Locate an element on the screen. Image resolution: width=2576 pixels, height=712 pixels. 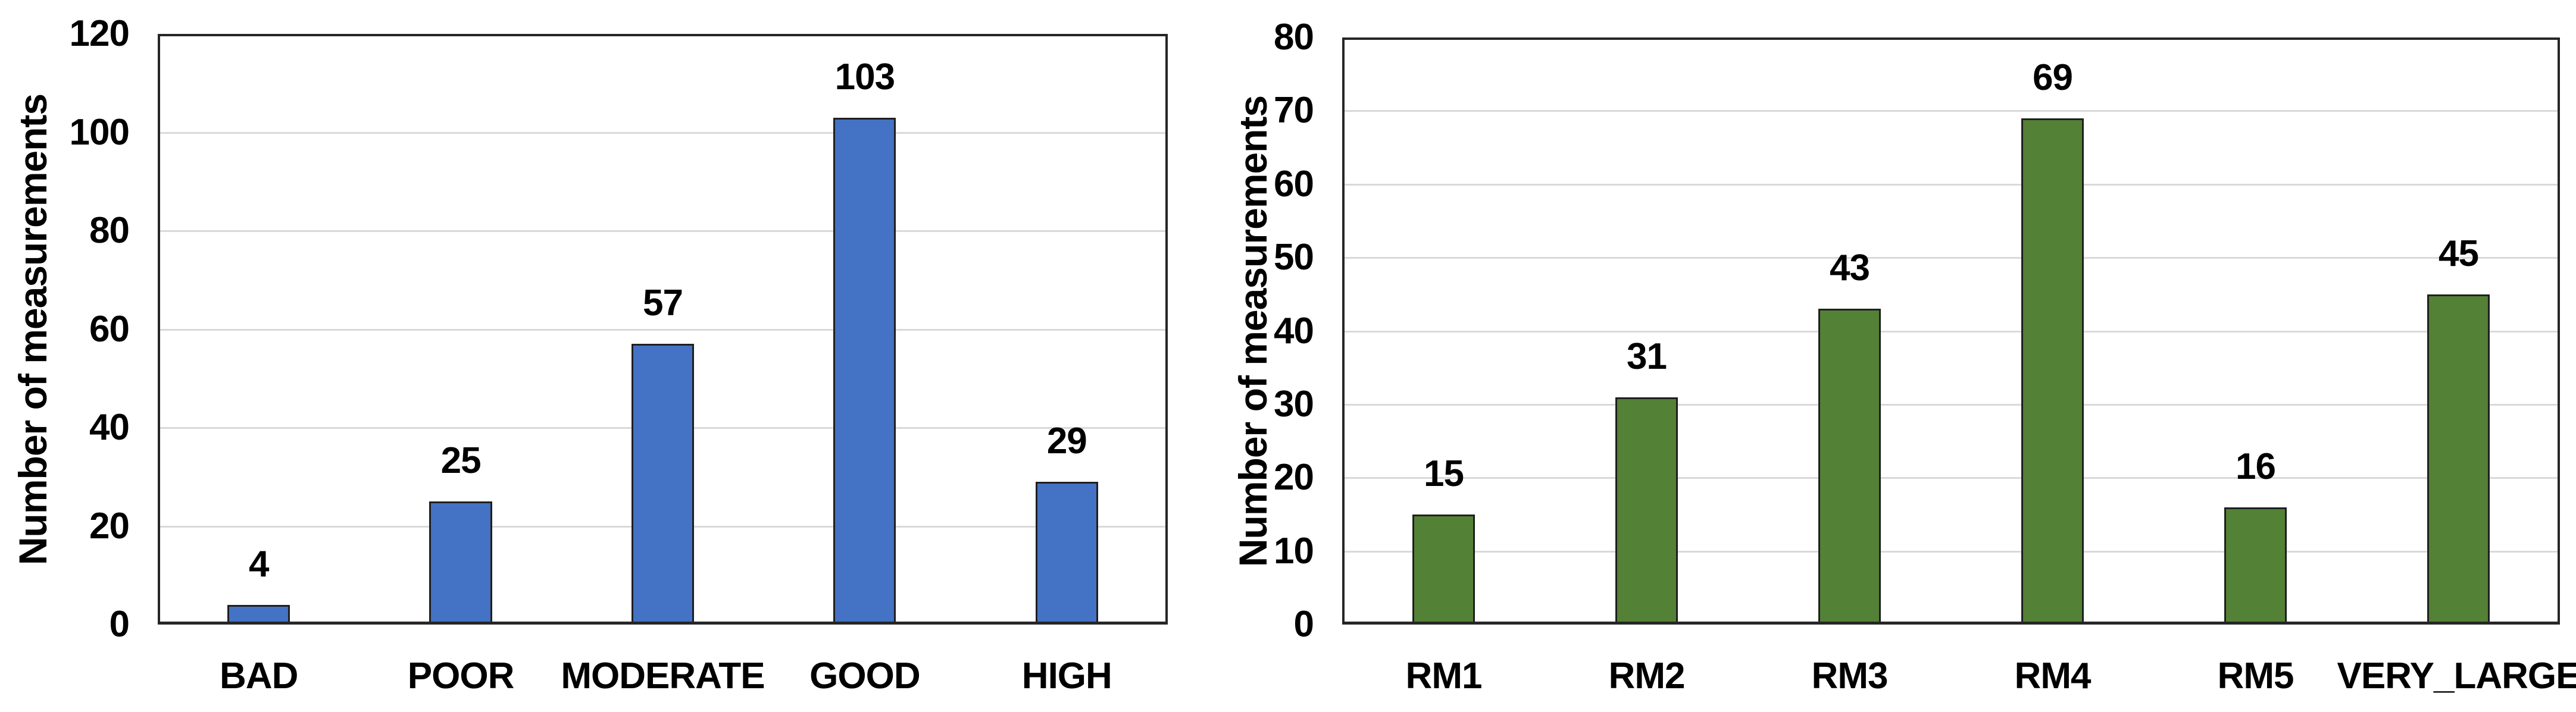
bar-good is located at coordinates (864, 371).